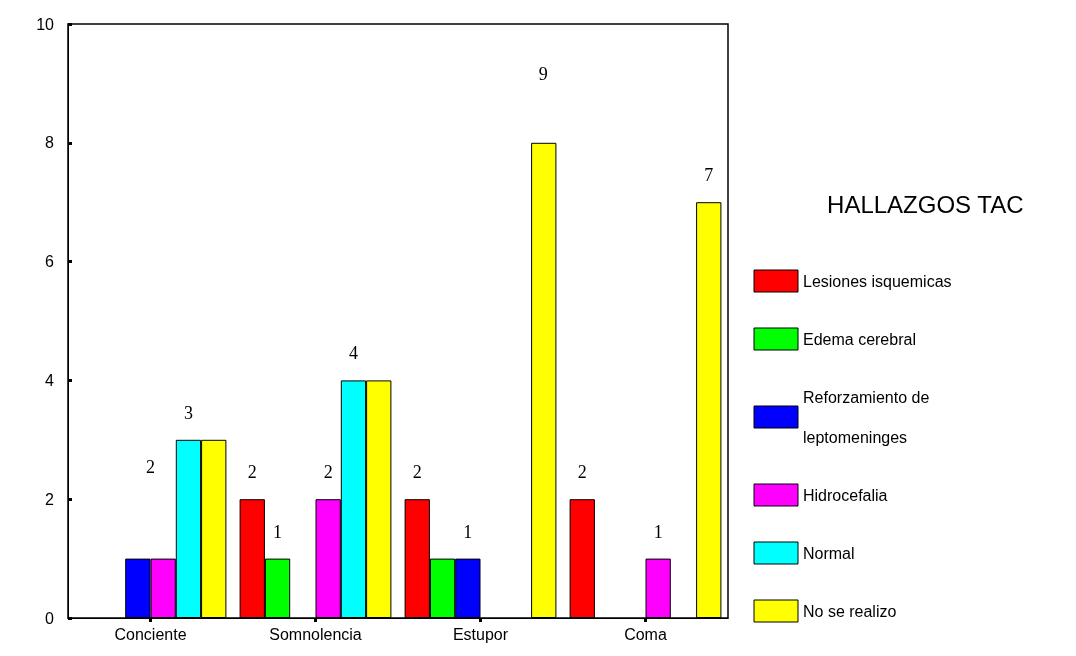 Image resolution: width=1076 pixels, height=656 pixels. I want to click on y-tick-label: 0, so click(50, 618).